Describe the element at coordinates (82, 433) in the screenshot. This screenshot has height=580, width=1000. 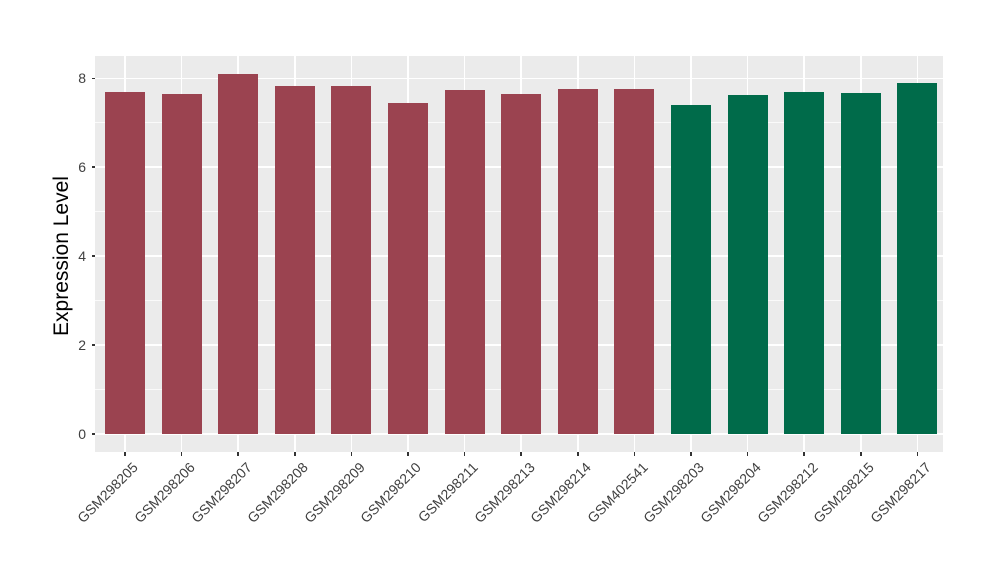
I see `y-tick-label: 0` at that location.